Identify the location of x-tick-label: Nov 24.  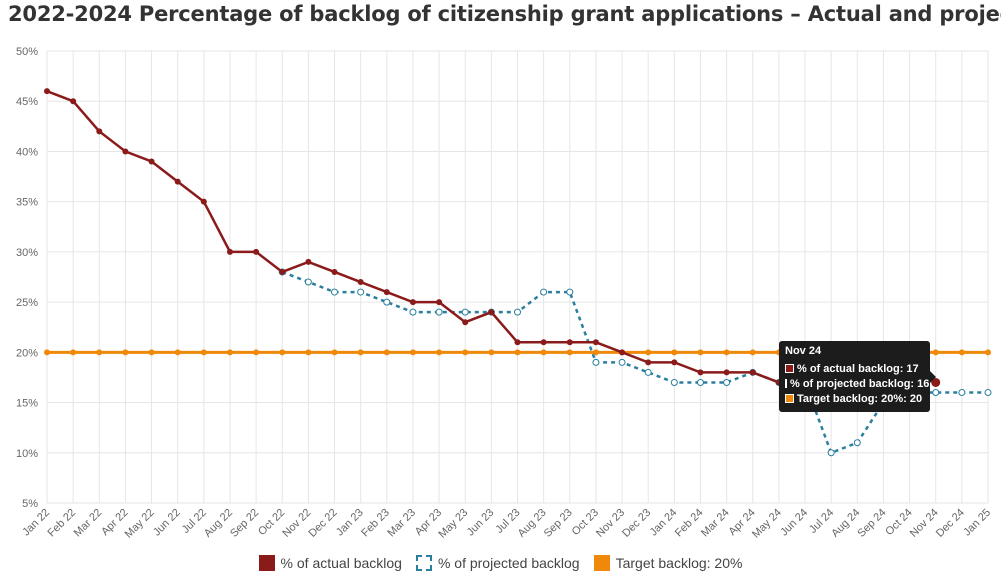
(924, 523).